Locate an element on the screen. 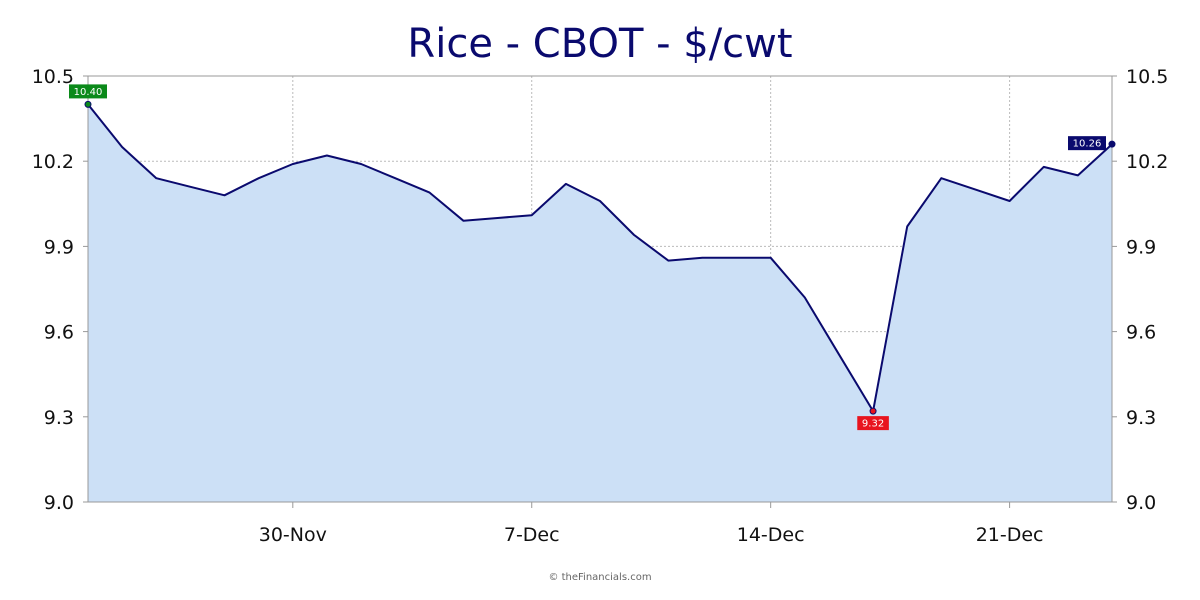 The image size is (1200, 600). x-tick-label: 7-Dec is located at coordinates (532, 535).